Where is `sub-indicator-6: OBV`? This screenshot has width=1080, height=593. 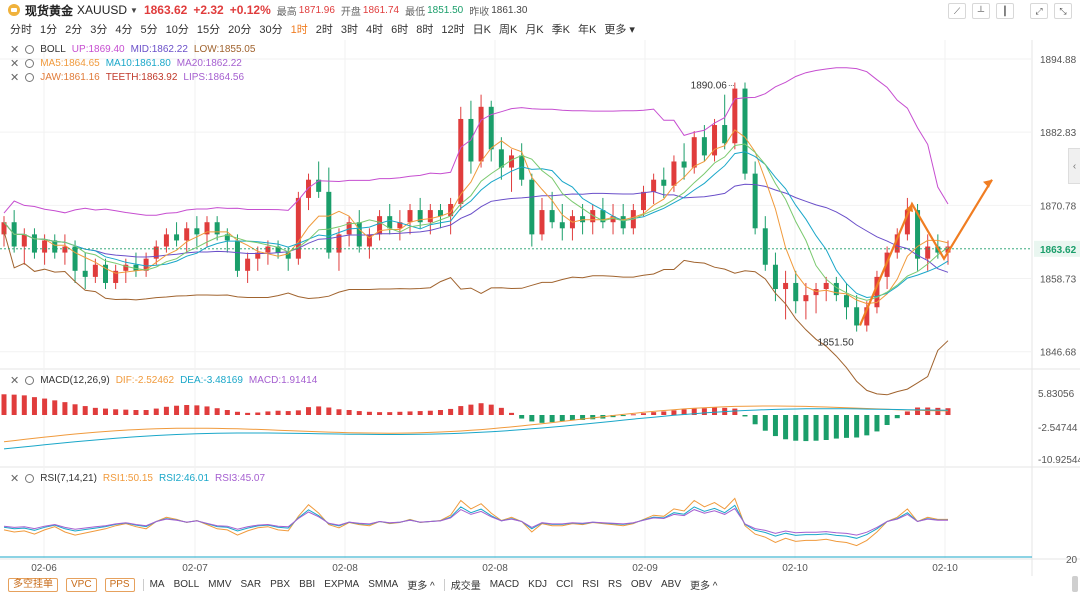
sub-indicator-6: OBV is located at coordinates (641, 584).